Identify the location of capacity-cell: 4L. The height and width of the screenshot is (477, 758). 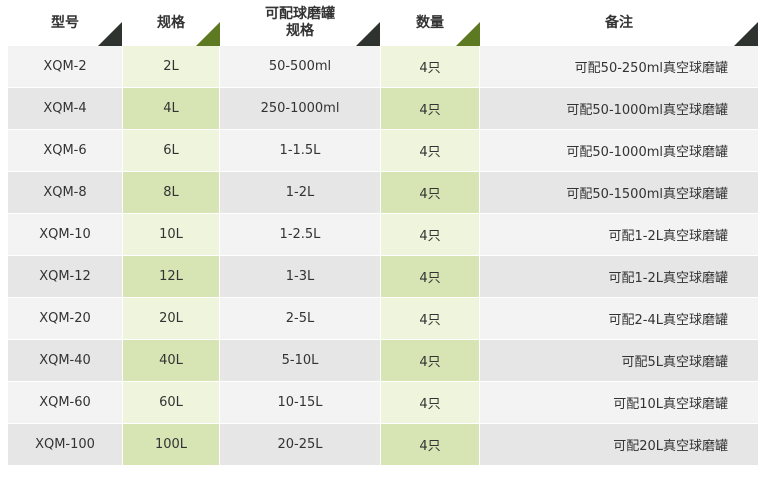
(171, 109).